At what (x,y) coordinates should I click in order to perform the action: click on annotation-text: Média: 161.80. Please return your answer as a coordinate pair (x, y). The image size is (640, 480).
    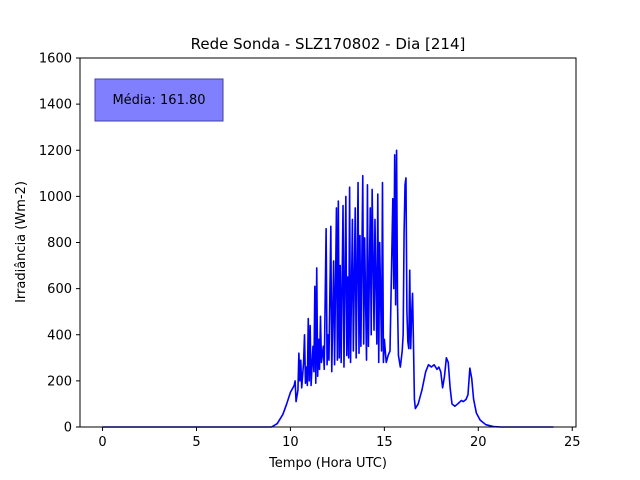
    Looking at the image, I should click on (158, 100).